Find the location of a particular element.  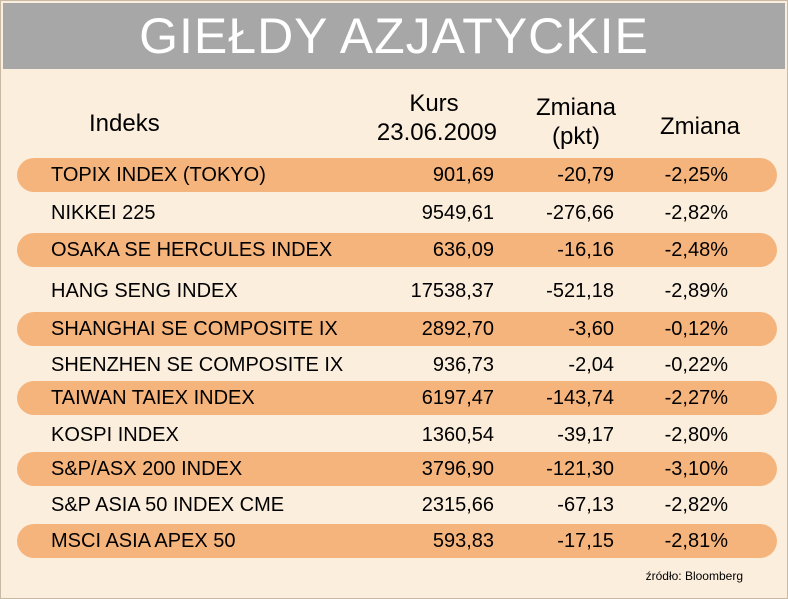

index-zmiana-pkt: -16,16 is located at coordinates (585, 250).